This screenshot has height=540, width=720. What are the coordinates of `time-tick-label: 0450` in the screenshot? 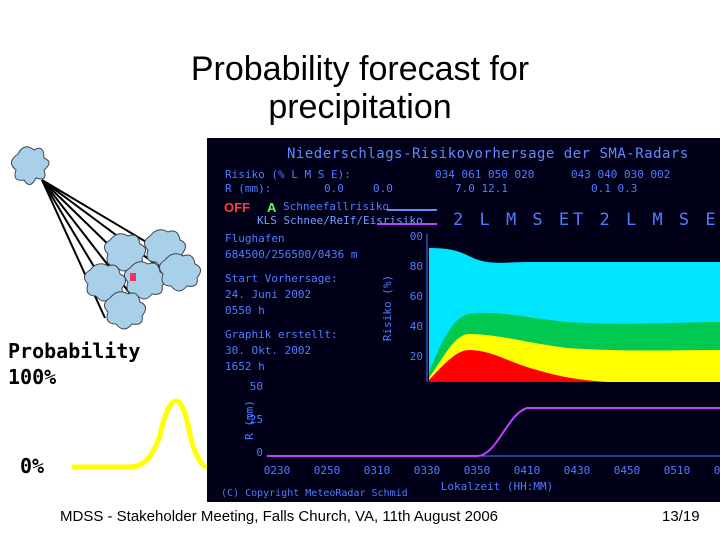 It's located at (627, 470).